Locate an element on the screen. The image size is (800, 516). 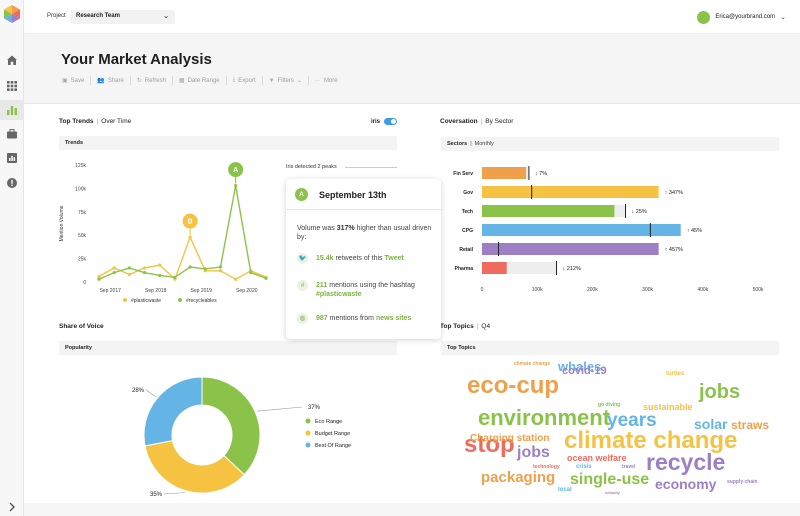
left-nav-rail is located at coordinates (12, 258).